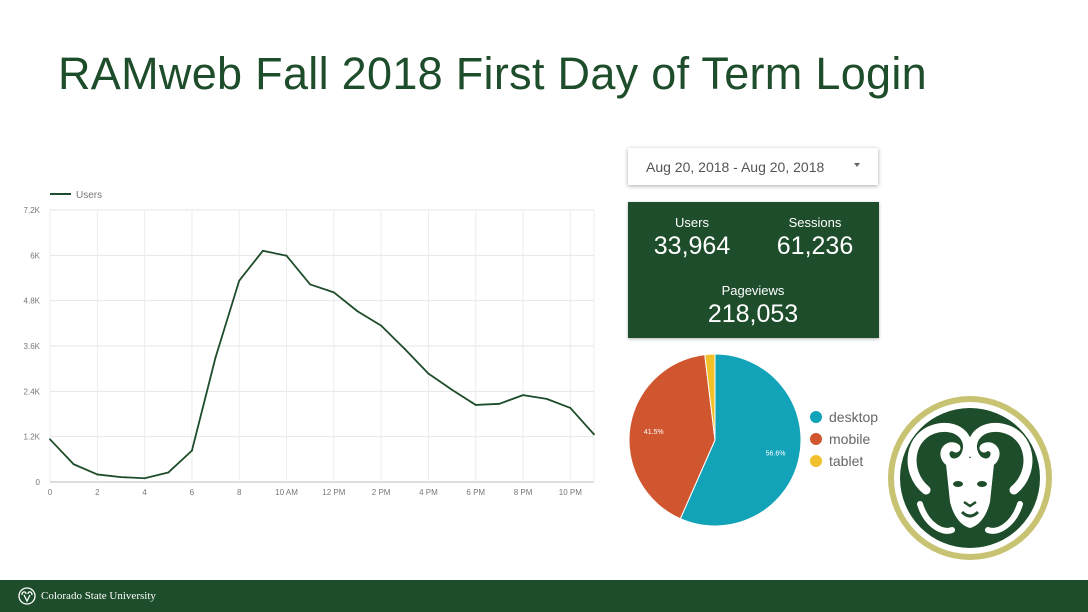  What do you see at coordinates (570, 492) in the screenshot?
I see `x-tick-label: 10 PM` at bounding box center [570, 492].